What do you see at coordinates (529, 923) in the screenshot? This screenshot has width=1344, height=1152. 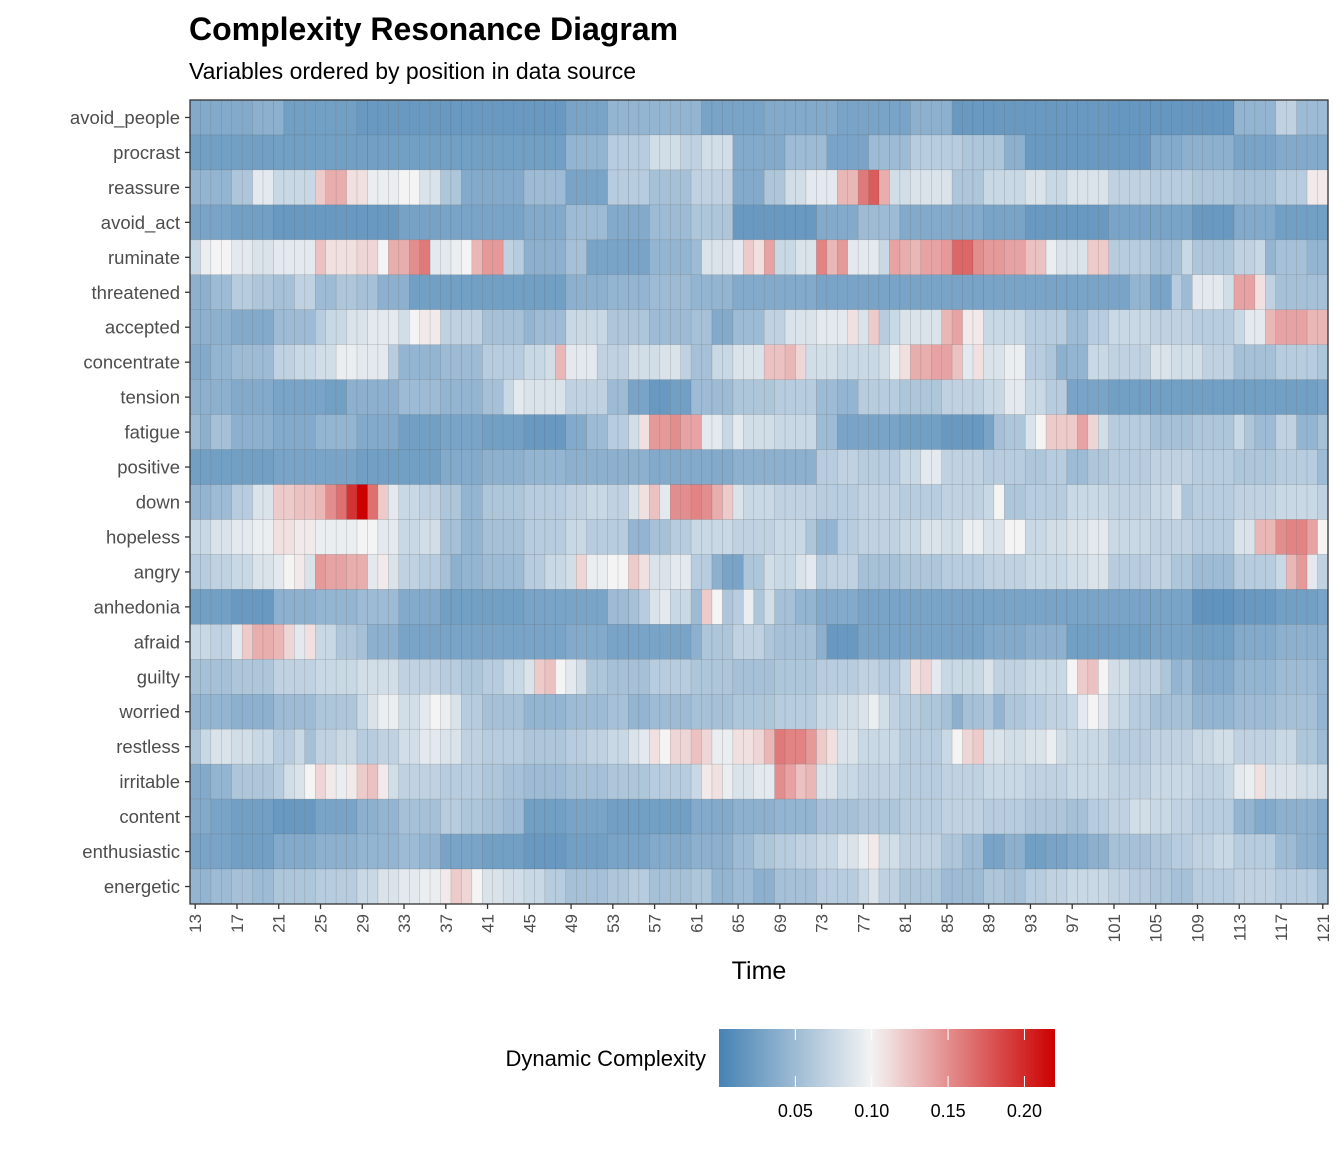 I see `x-tick-label: 45` at bounding box center [529, 923].